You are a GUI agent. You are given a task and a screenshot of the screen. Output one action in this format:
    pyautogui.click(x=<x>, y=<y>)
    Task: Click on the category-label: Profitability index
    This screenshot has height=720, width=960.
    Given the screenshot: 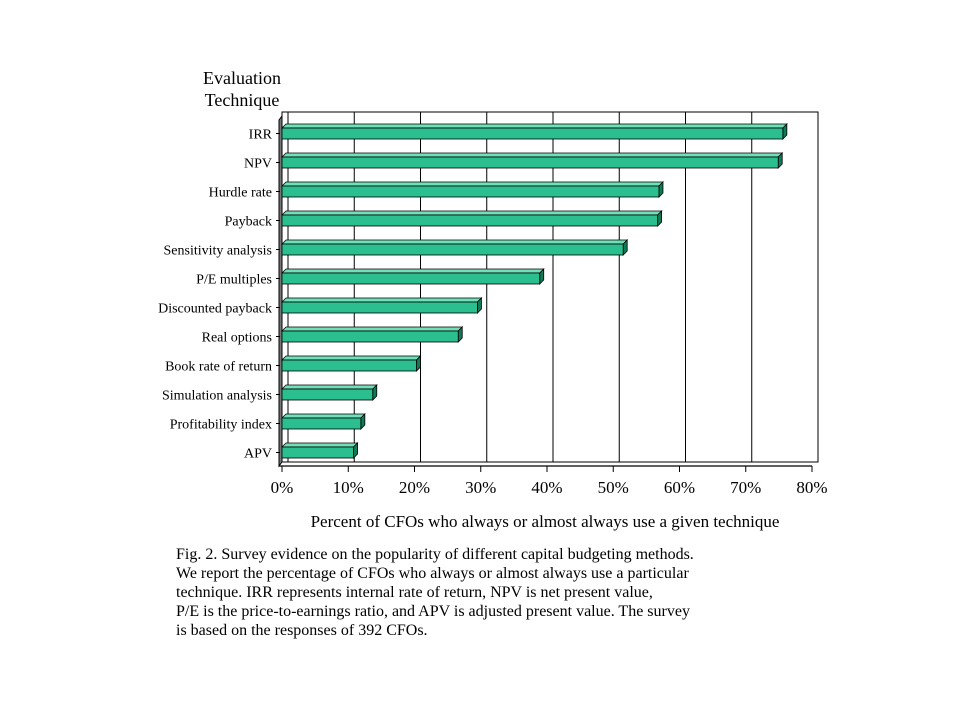 What is the action you would take?
    pyautogui.click(x=221, y=425)
    